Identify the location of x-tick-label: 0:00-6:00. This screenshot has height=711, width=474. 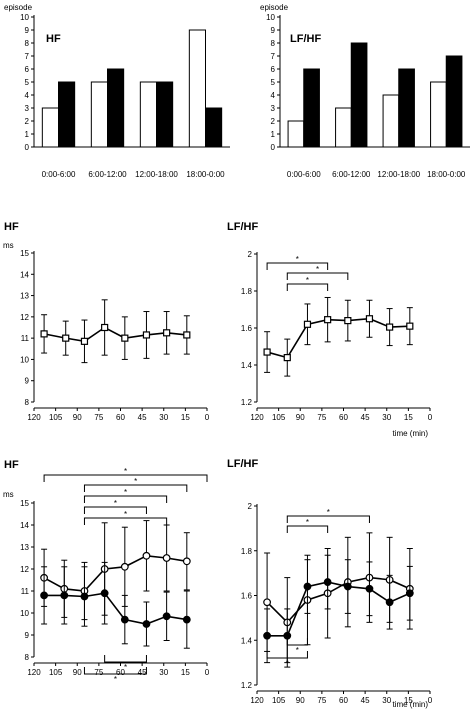
(304, 174).